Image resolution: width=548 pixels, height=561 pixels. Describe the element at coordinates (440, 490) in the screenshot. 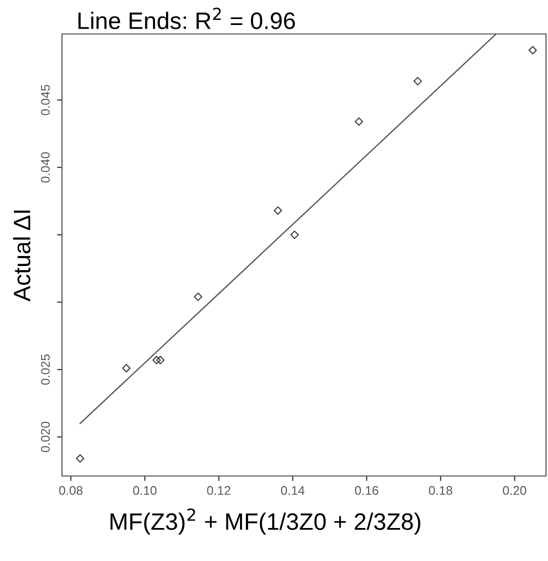

I see `x-tick-label: 0.18` at that location.